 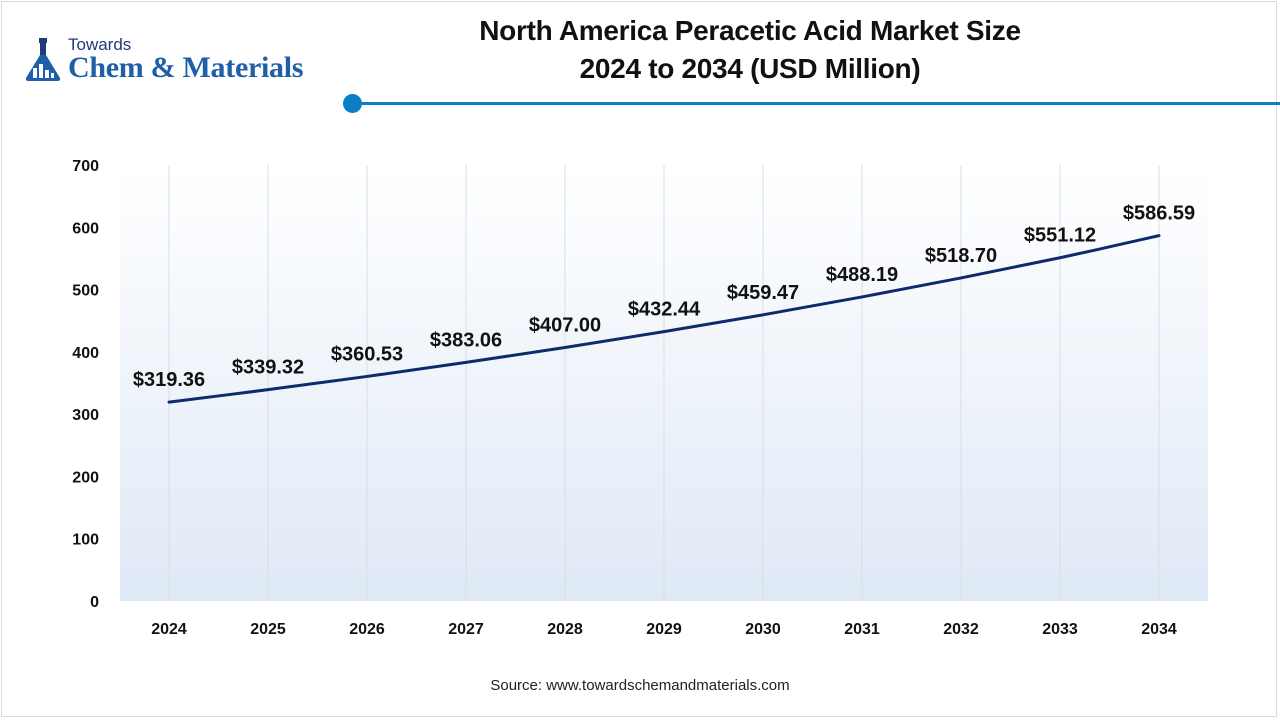 I want to click on x-tick-label-2031: 2031, so click(x=862, y=629).